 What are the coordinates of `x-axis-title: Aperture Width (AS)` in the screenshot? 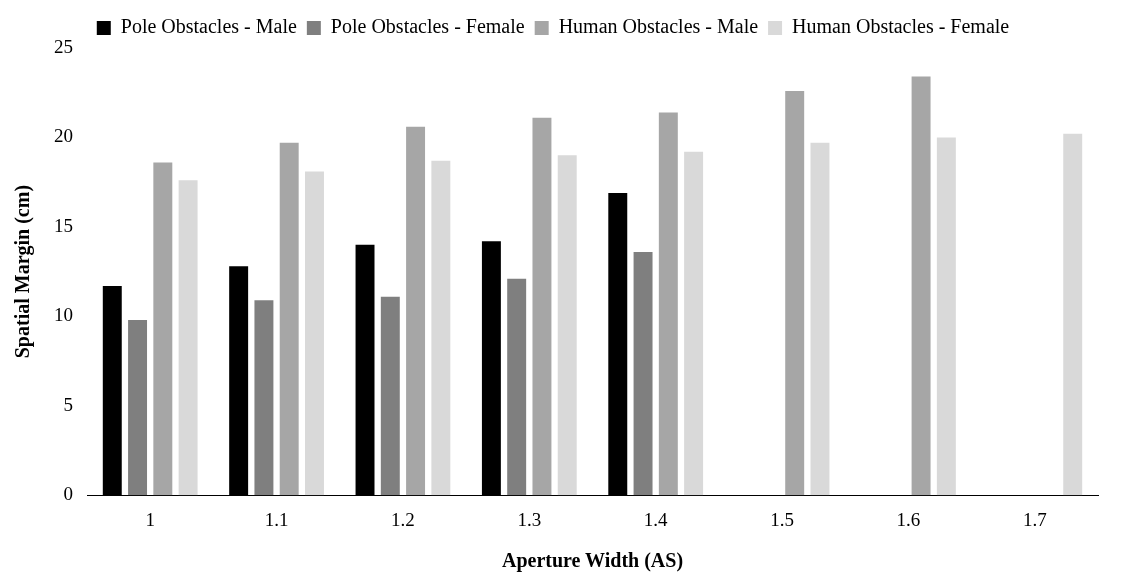 It's located at (592, 561).